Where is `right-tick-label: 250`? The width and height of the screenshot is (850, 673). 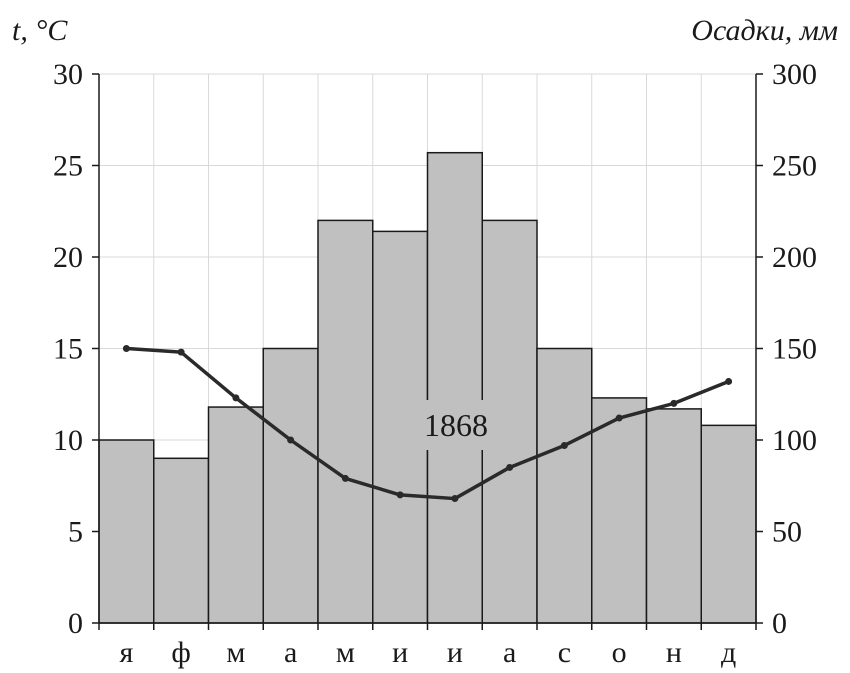 right-tick-label: 250 is located at coordinates (794, 166).